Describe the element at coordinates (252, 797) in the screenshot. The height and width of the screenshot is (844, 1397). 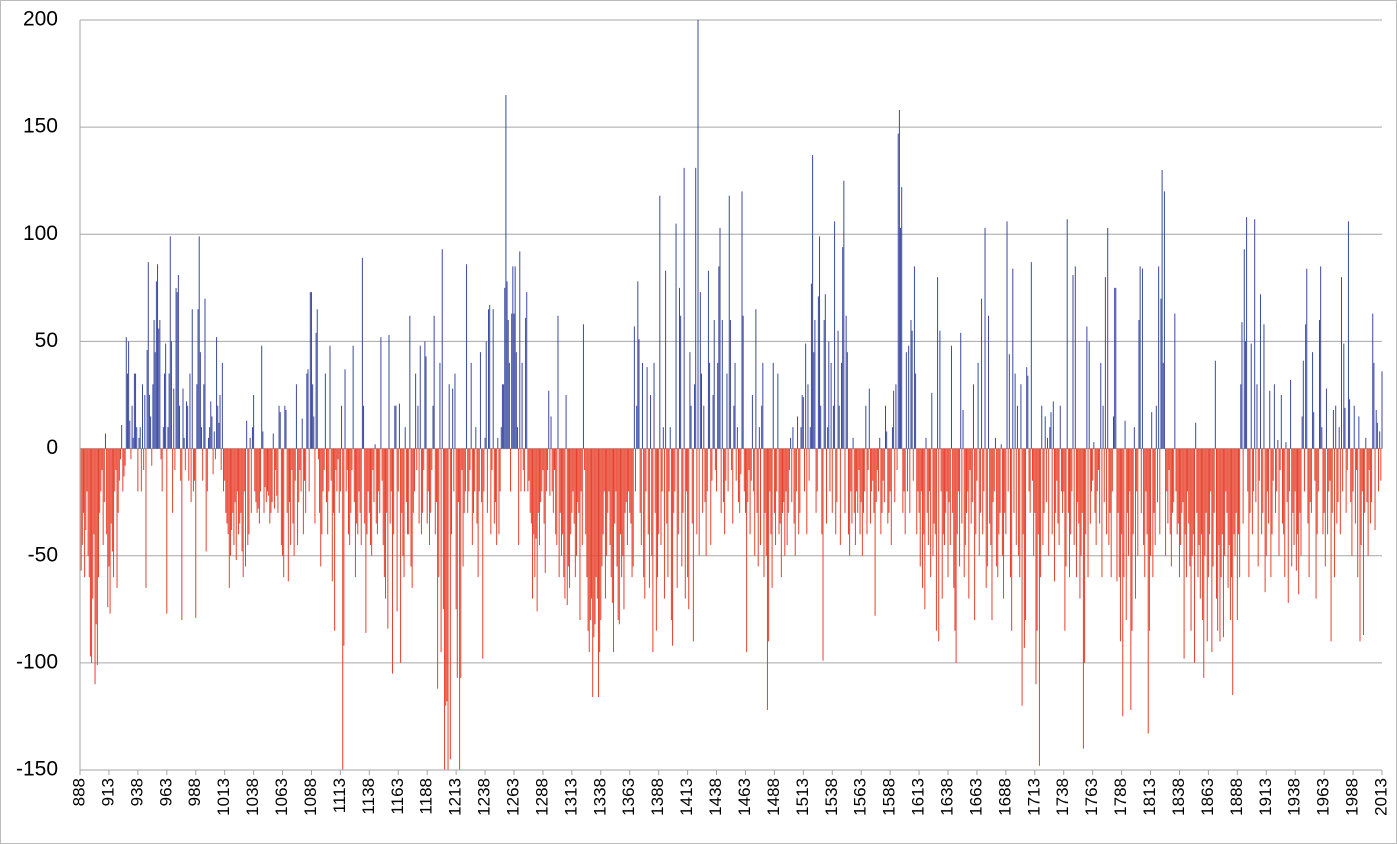
I see `x-tick-label: 1038` at that location.